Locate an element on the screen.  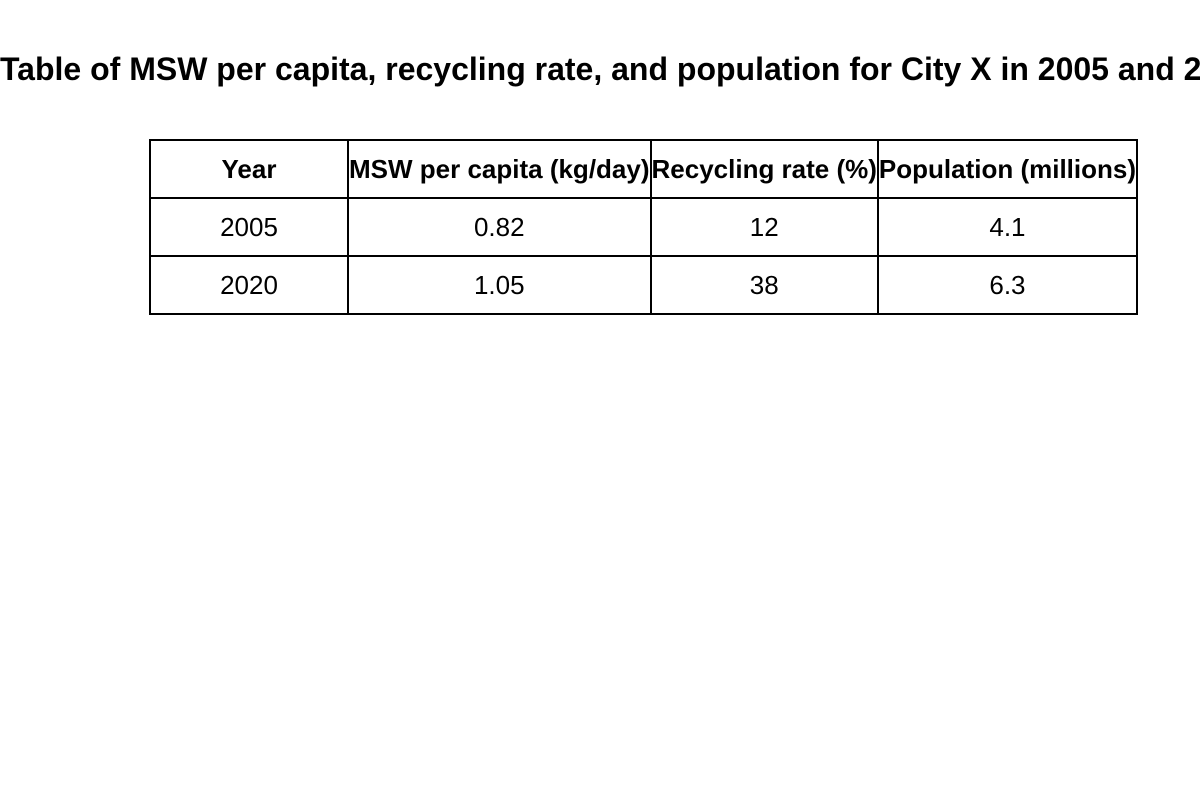
table-row: 2020 1.05 38 6.3 is located at coordinates (644, 285).